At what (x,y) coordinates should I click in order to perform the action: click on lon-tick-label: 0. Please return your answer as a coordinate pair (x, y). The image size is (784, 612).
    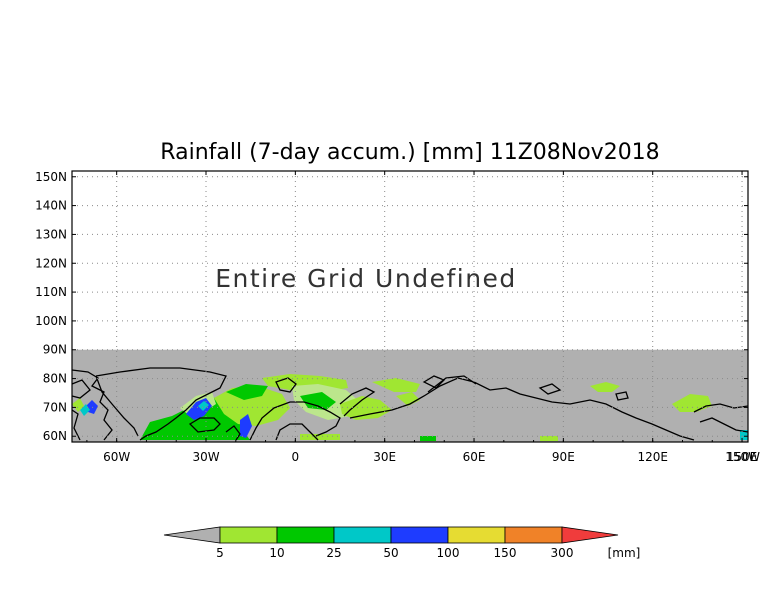
    Looking at the image, I should click on (296, 457).